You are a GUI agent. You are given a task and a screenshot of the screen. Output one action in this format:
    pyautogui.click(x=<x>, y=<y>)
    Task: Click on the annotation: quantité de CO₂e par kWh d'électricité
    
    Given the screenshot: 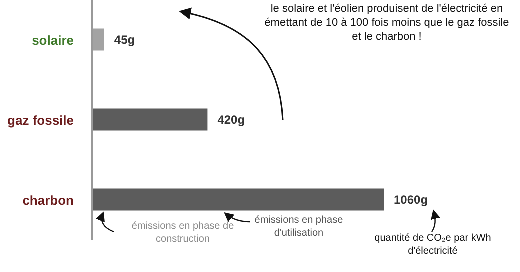 What is the action you would take?
    pyautogui.click(x=433, y=245)
    